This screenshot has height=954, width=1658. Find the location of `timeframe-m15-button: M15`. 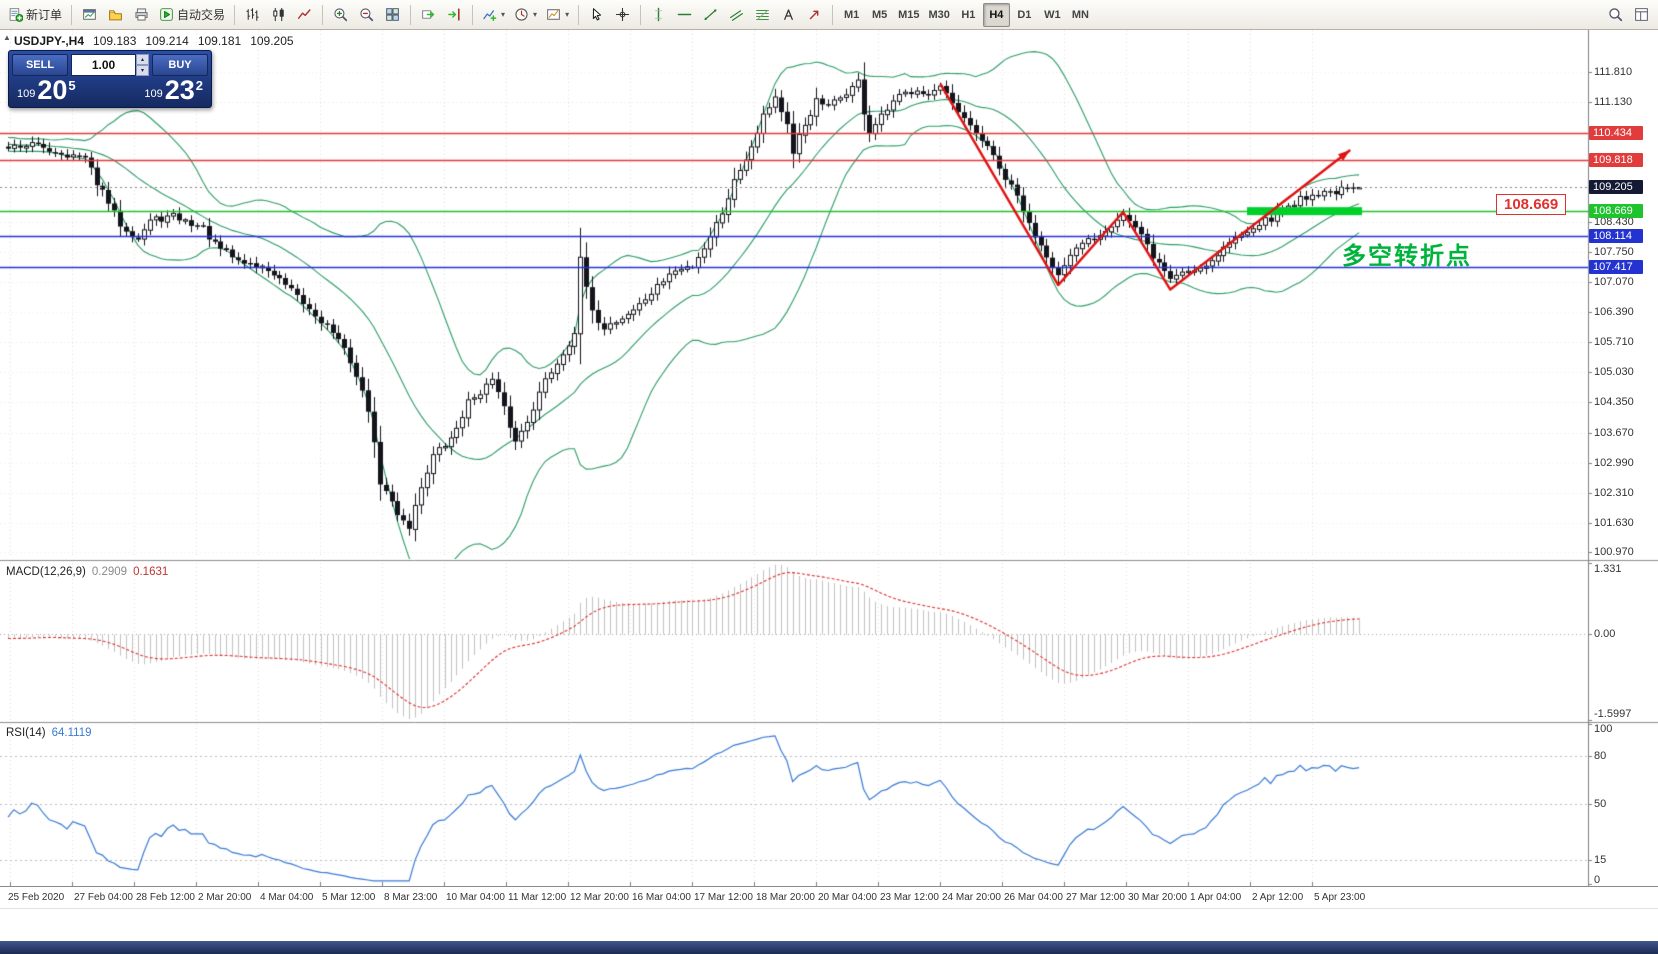

timeframe-m15-button: M15 is located at coordinates (908, 15).